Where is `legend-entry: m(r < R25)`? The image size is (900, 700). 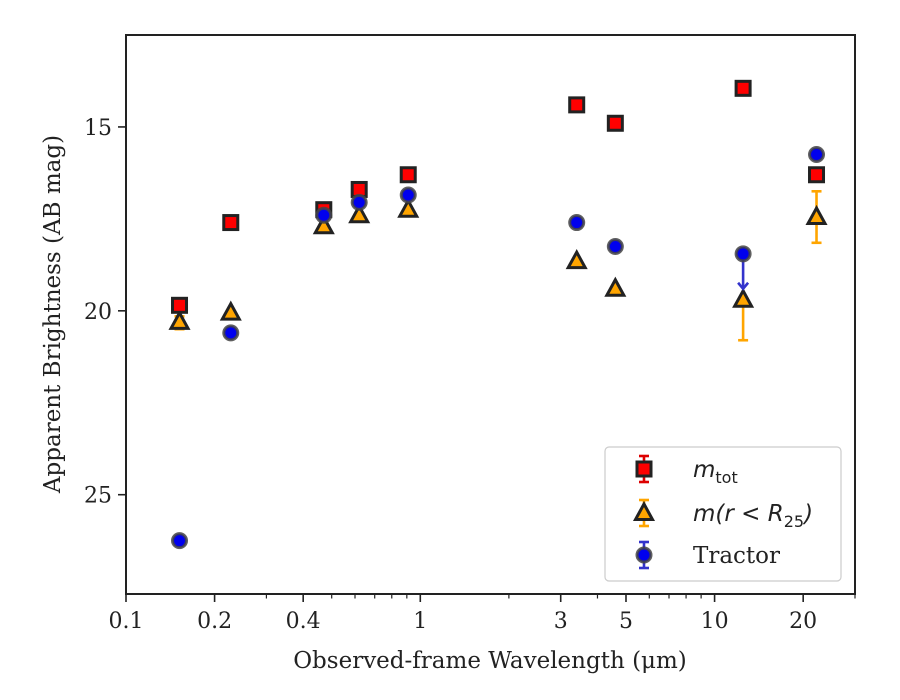
legend-entry: m(r < R25) is located at coordinates (722, 514).